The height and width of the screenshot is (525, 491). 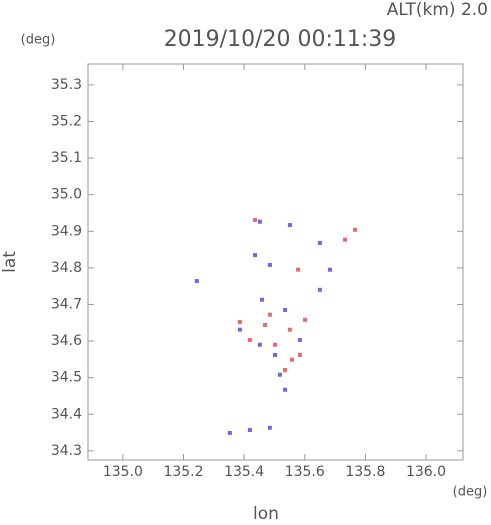 What do you see at coordinates (365, 472) in the screenshot?
I see `x-tick-label: 135.8` at bounding box center [365, 472].